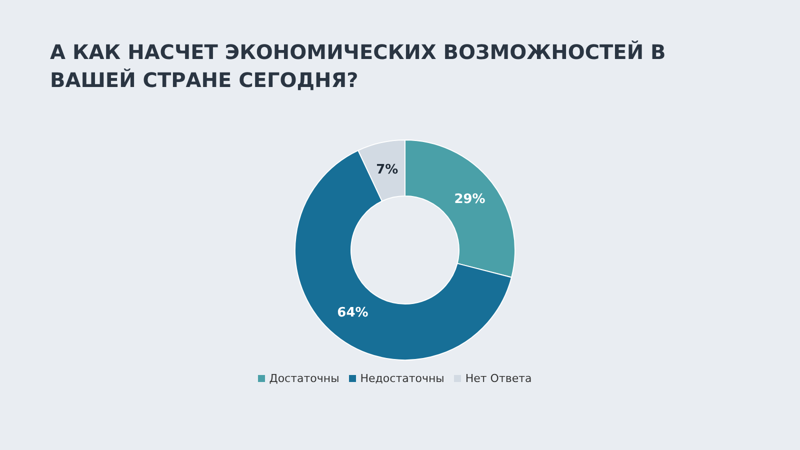 Image resolution: width=800 pixels, height=450 pixels. What do you see at coordinates (470, 200) in the screenshot?
I see `data-label: 29%` at bounding box center [470, 200].